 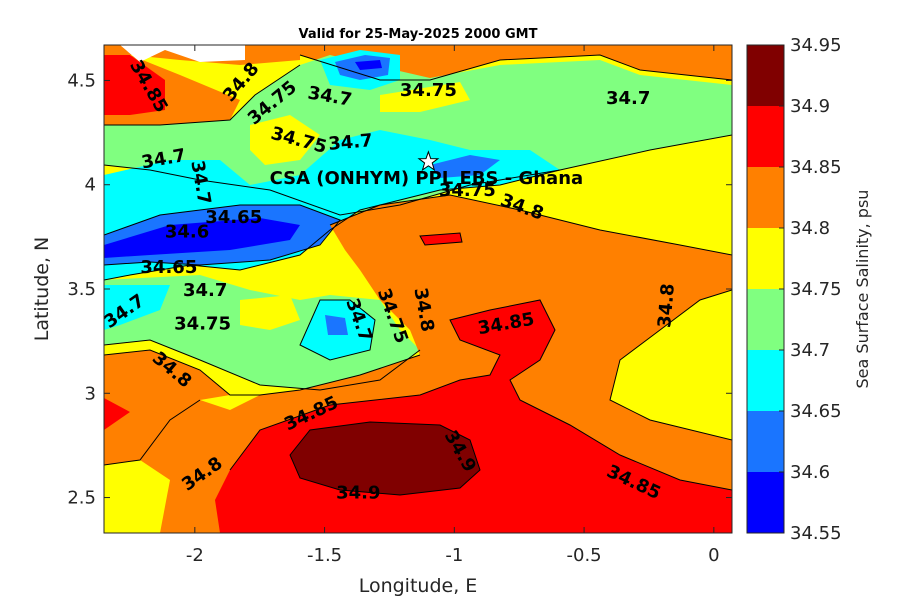 What do you see at coordinates (862, 289) in the screenshot?
I see `colorbar-label: Sea Surface Salinity, psu` at bounding box center [862, 289].